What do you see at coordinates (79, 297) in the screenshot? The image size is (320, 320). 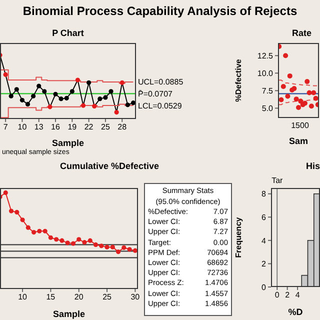 I see `x-tick-label: 20` at bounding box center [79, 297].